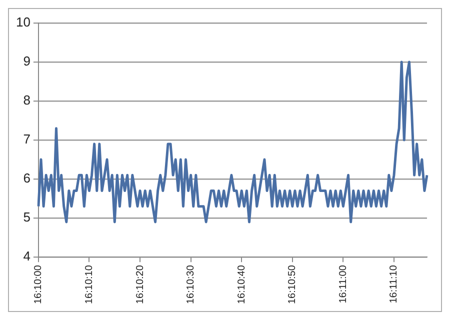 The height and width of the screenshot is (320, 450). Describe the element at coordinates (26, 178) in the screenshot. I see `y-tick-label: 6` at that location.